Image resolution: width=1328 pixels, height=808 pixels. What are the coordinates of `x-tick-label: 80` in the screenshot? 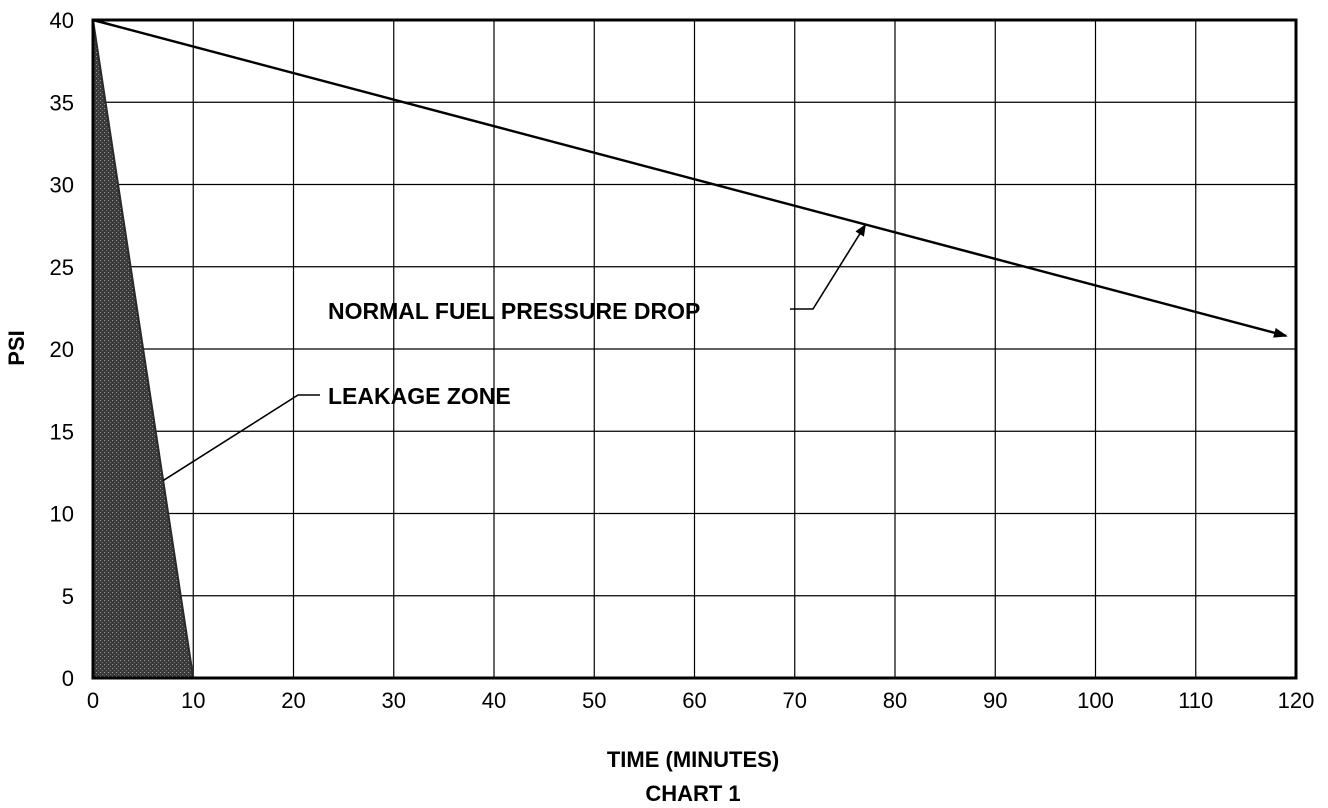 It's located at (895, 700).